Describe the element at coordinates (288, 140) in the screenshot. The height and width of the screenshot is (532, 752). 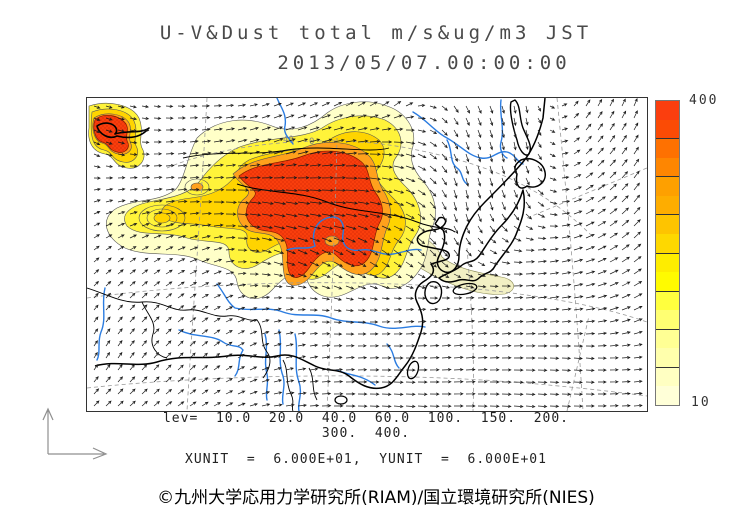
I see `svg-text: 40` at that location.